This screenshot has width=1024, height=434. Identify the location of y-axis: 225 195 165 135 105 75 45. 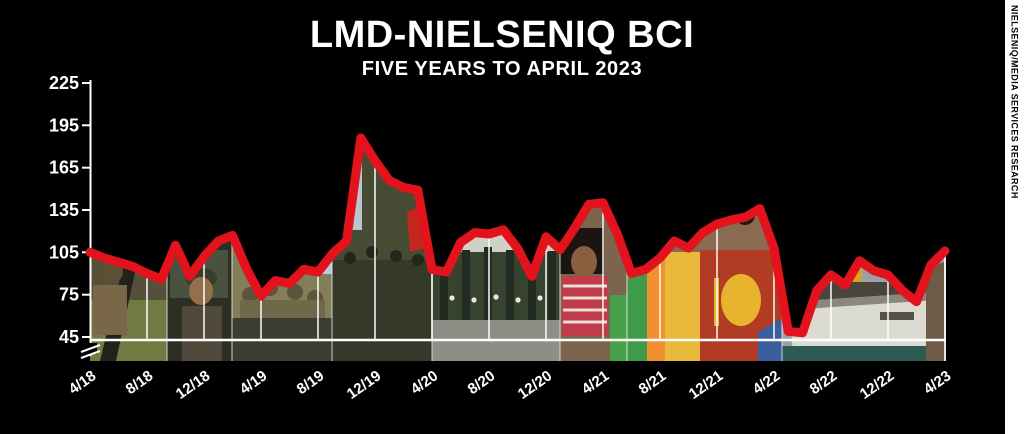
(69, 210).